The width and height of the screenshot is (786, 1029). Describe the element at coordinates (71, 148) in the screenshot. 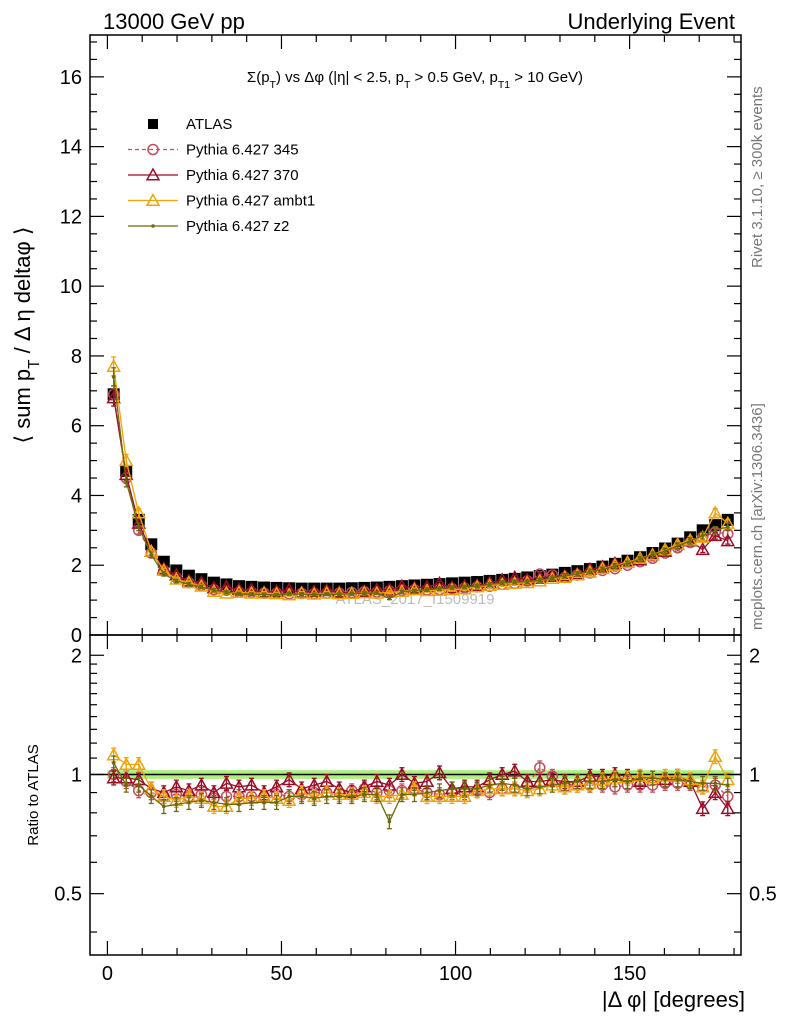

I see `main-ytick-label: 14` at that location.